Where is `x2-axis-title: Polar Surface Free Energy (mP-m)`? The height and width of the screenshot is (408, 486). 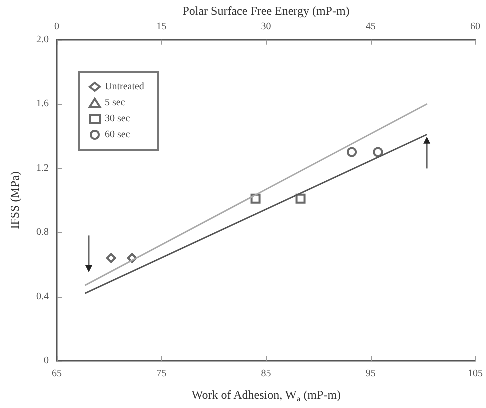
x2-axis-title: Polar Surface Free Energy (mP-m) is located at coordinates (266, 11).